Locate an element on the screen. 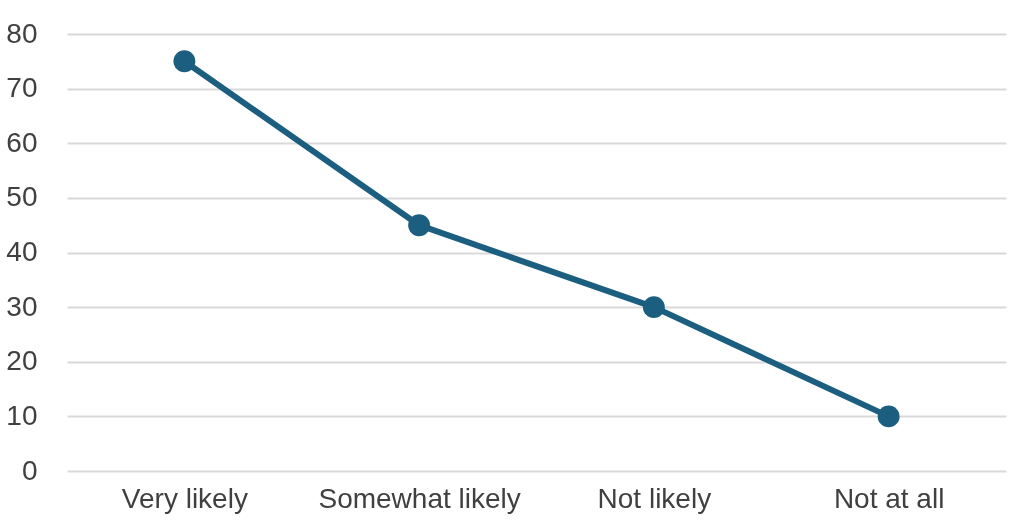 This screenshot has width=1026, height=523. y-tick-label: 40 is located at coordinates (22, 251).